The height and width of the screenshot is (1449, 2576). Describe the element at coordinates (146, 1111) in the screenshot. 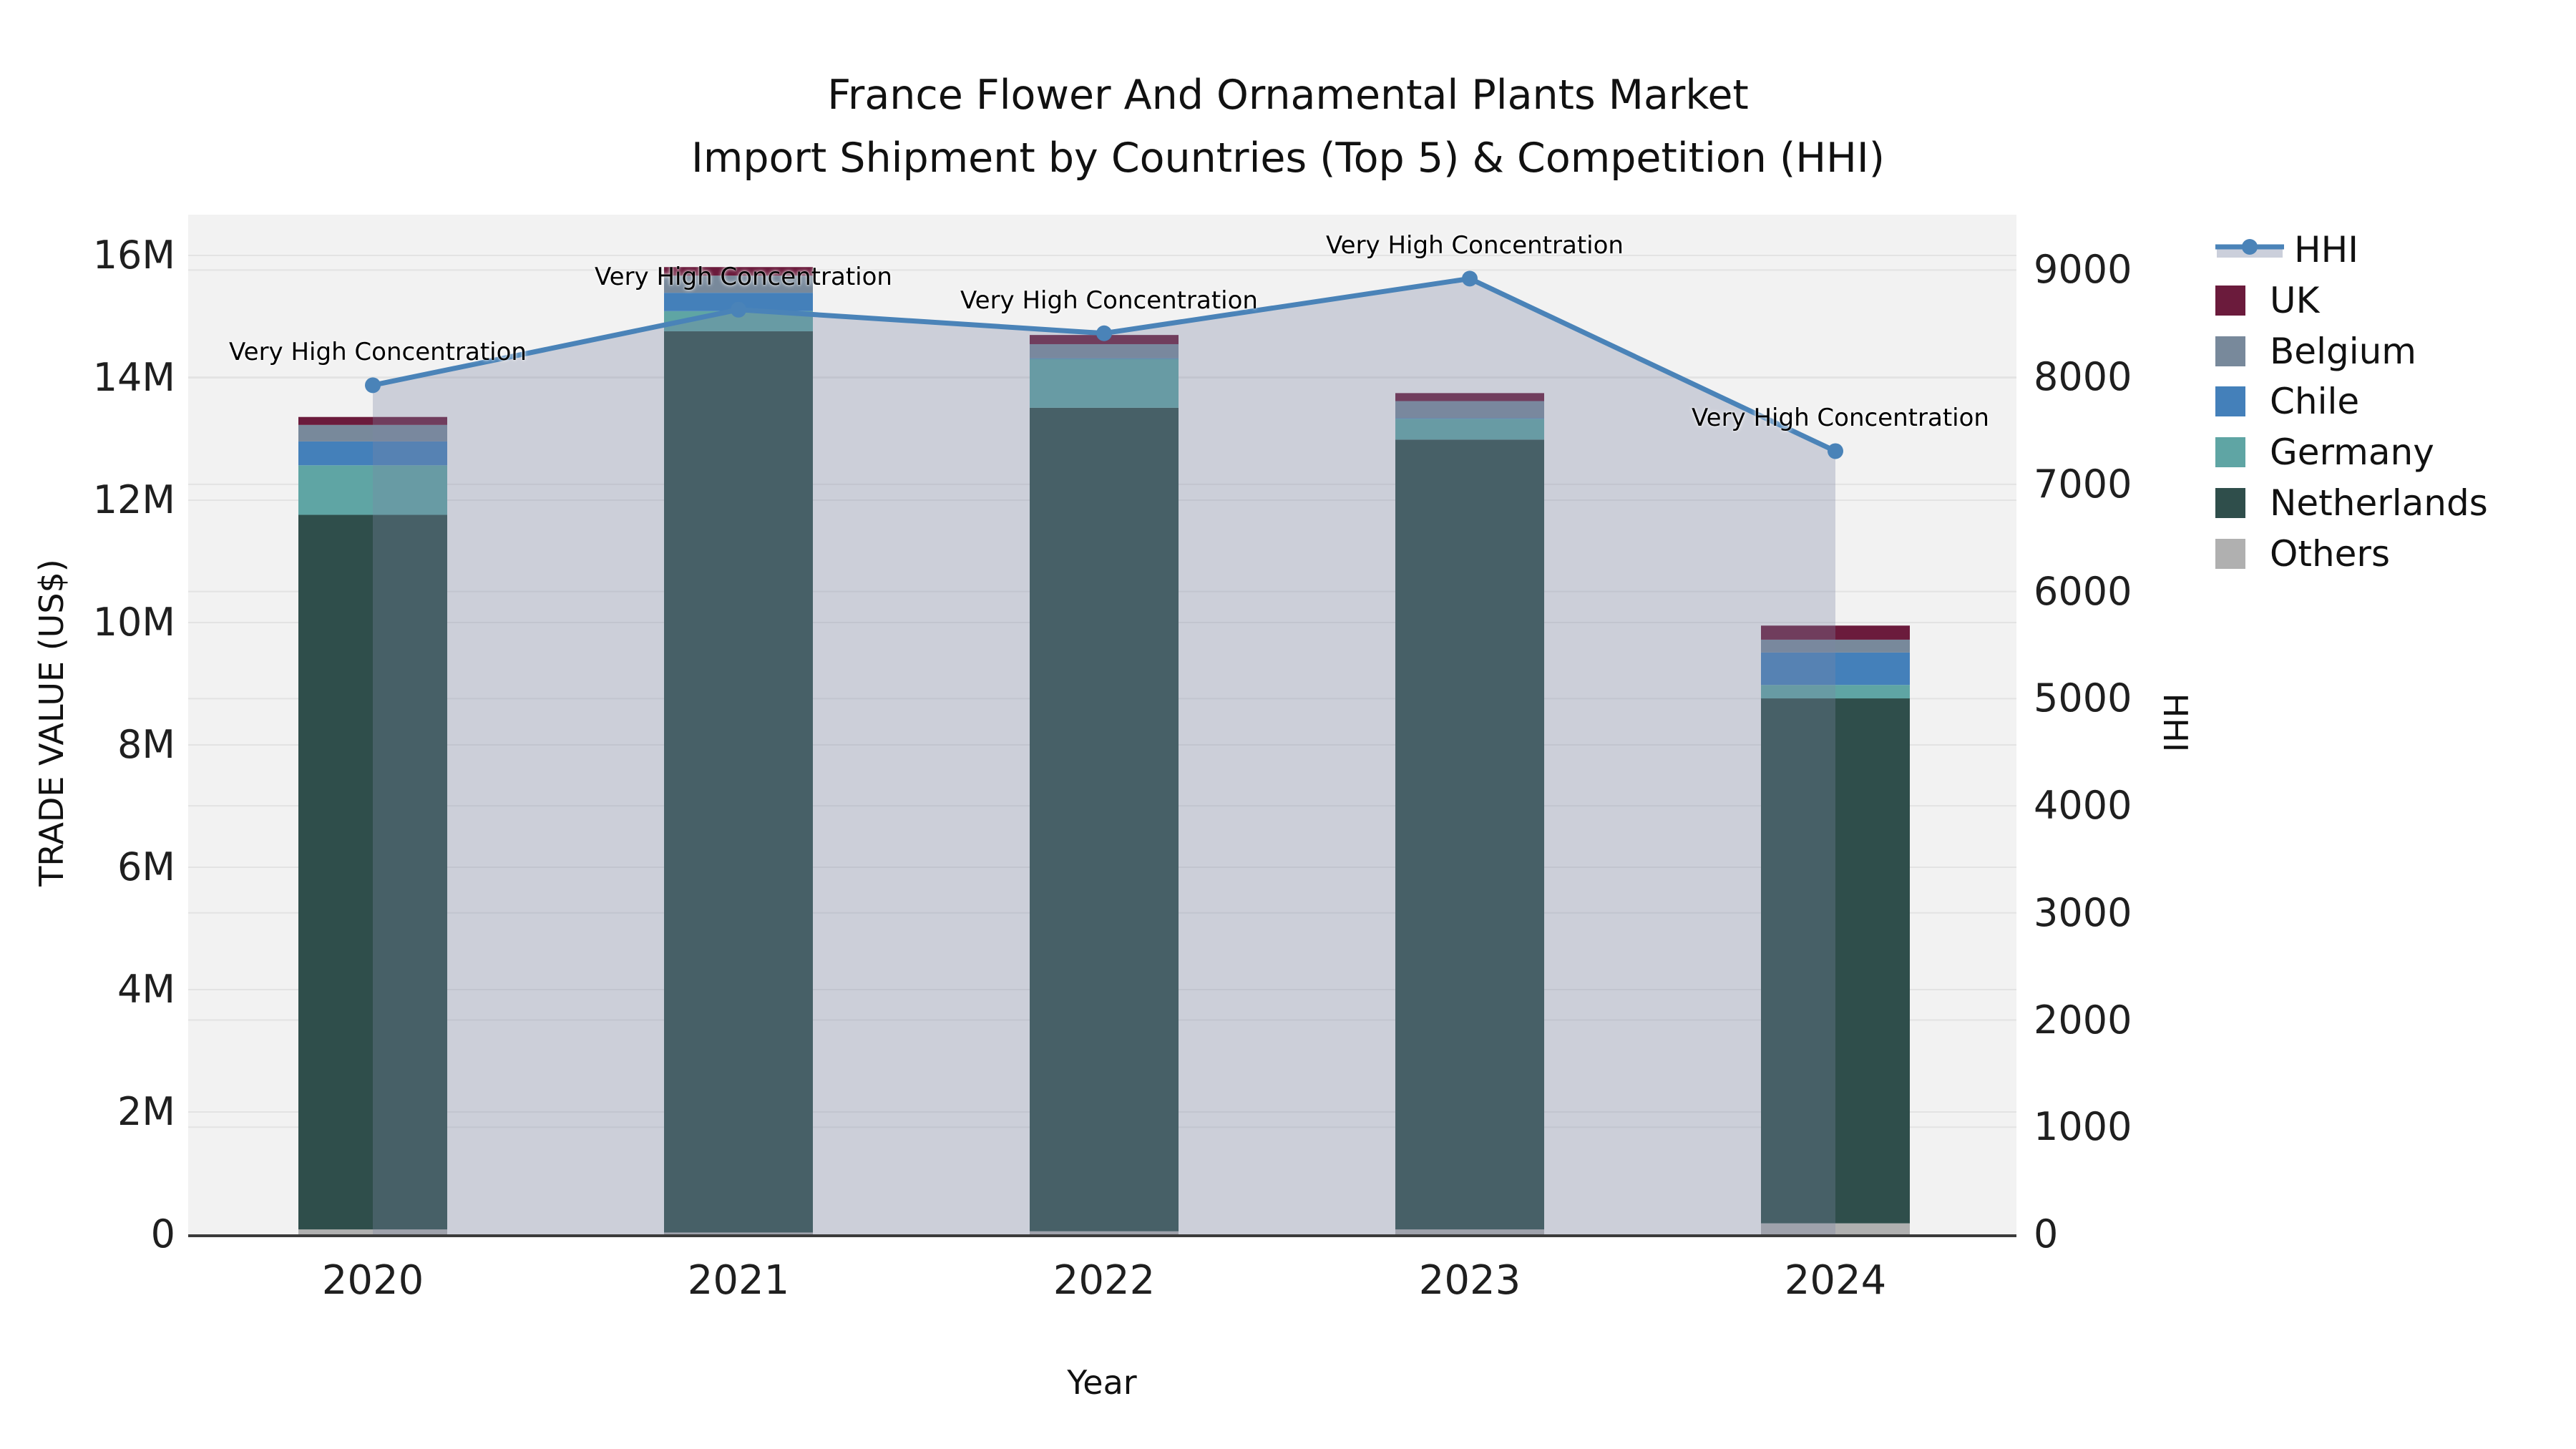

I see `y-left-tick-2M: 2M` at that location.